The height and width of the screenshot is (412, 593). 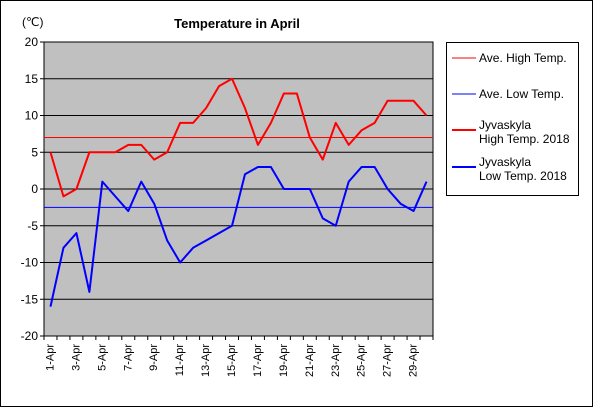 What do you see at coordinates (523, 169) in the screenshot?
I see `legend-label: Jyvaskyla Low Temp. 2018` at bounding box center [523, 169].